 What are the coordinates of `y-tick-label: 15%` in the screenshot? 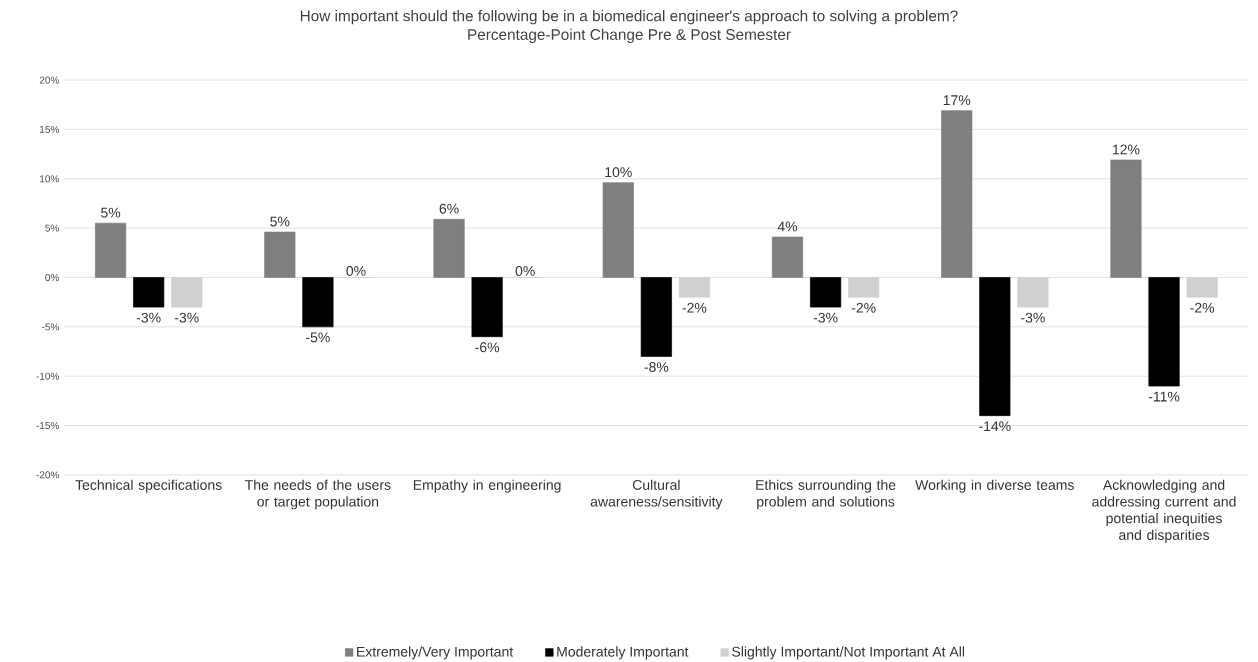 It's located at (49, 130).